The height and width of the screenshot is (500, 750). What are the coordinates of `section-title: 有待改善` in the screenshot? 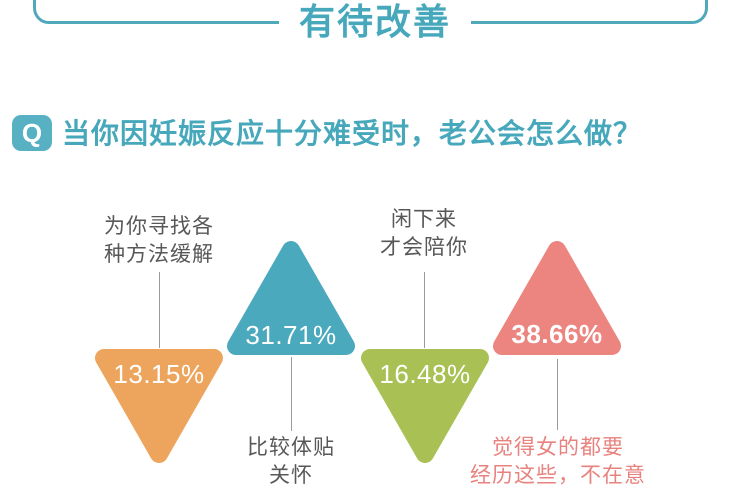 It's located at (375, 22).